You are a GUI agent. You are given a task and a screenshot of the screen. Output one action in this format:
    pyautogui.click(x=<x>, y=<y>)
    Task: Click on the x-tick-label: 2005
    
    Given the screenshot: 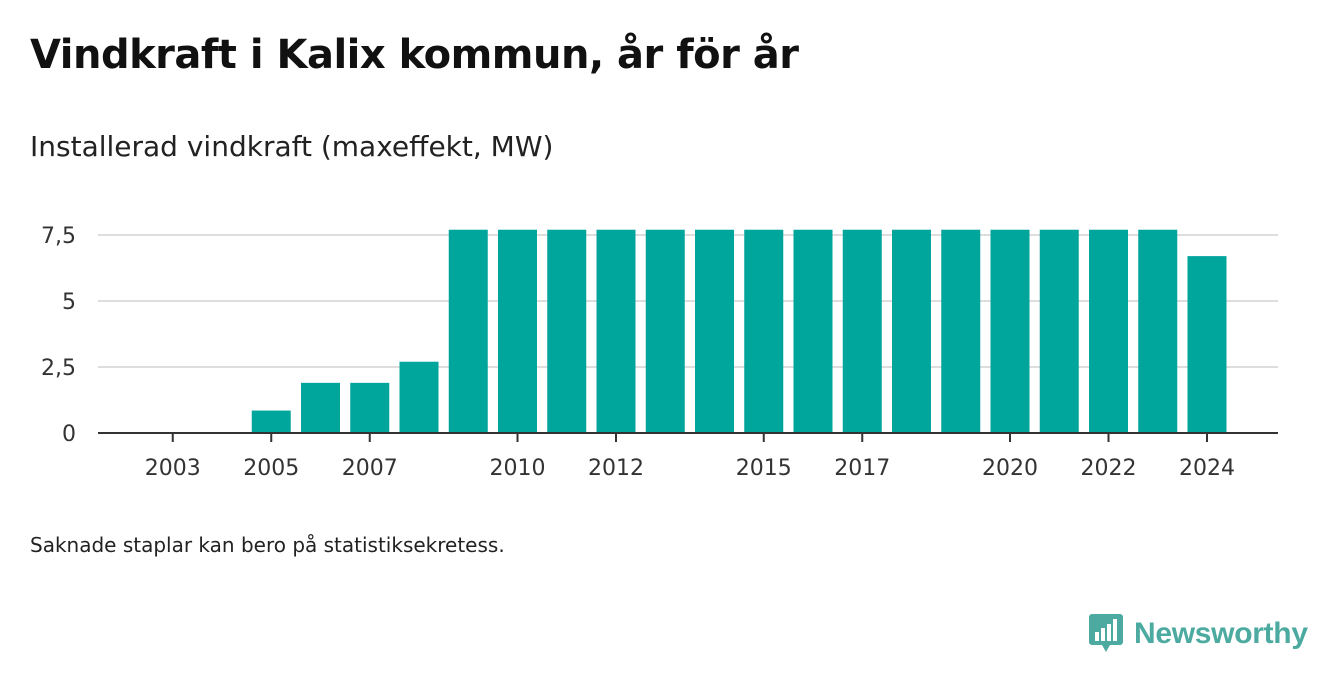 What is the action you would take?
    pyautogui.click(x=271, y=468)
    